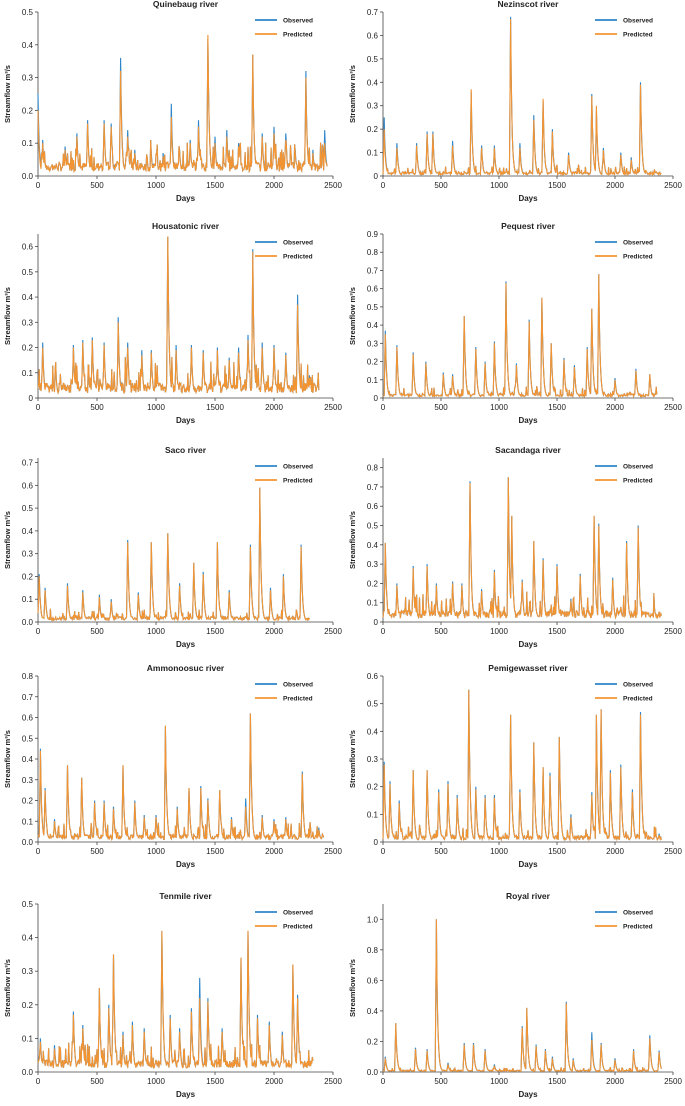  I want to click on chart-title: Housatonic river, so click(186, 226).